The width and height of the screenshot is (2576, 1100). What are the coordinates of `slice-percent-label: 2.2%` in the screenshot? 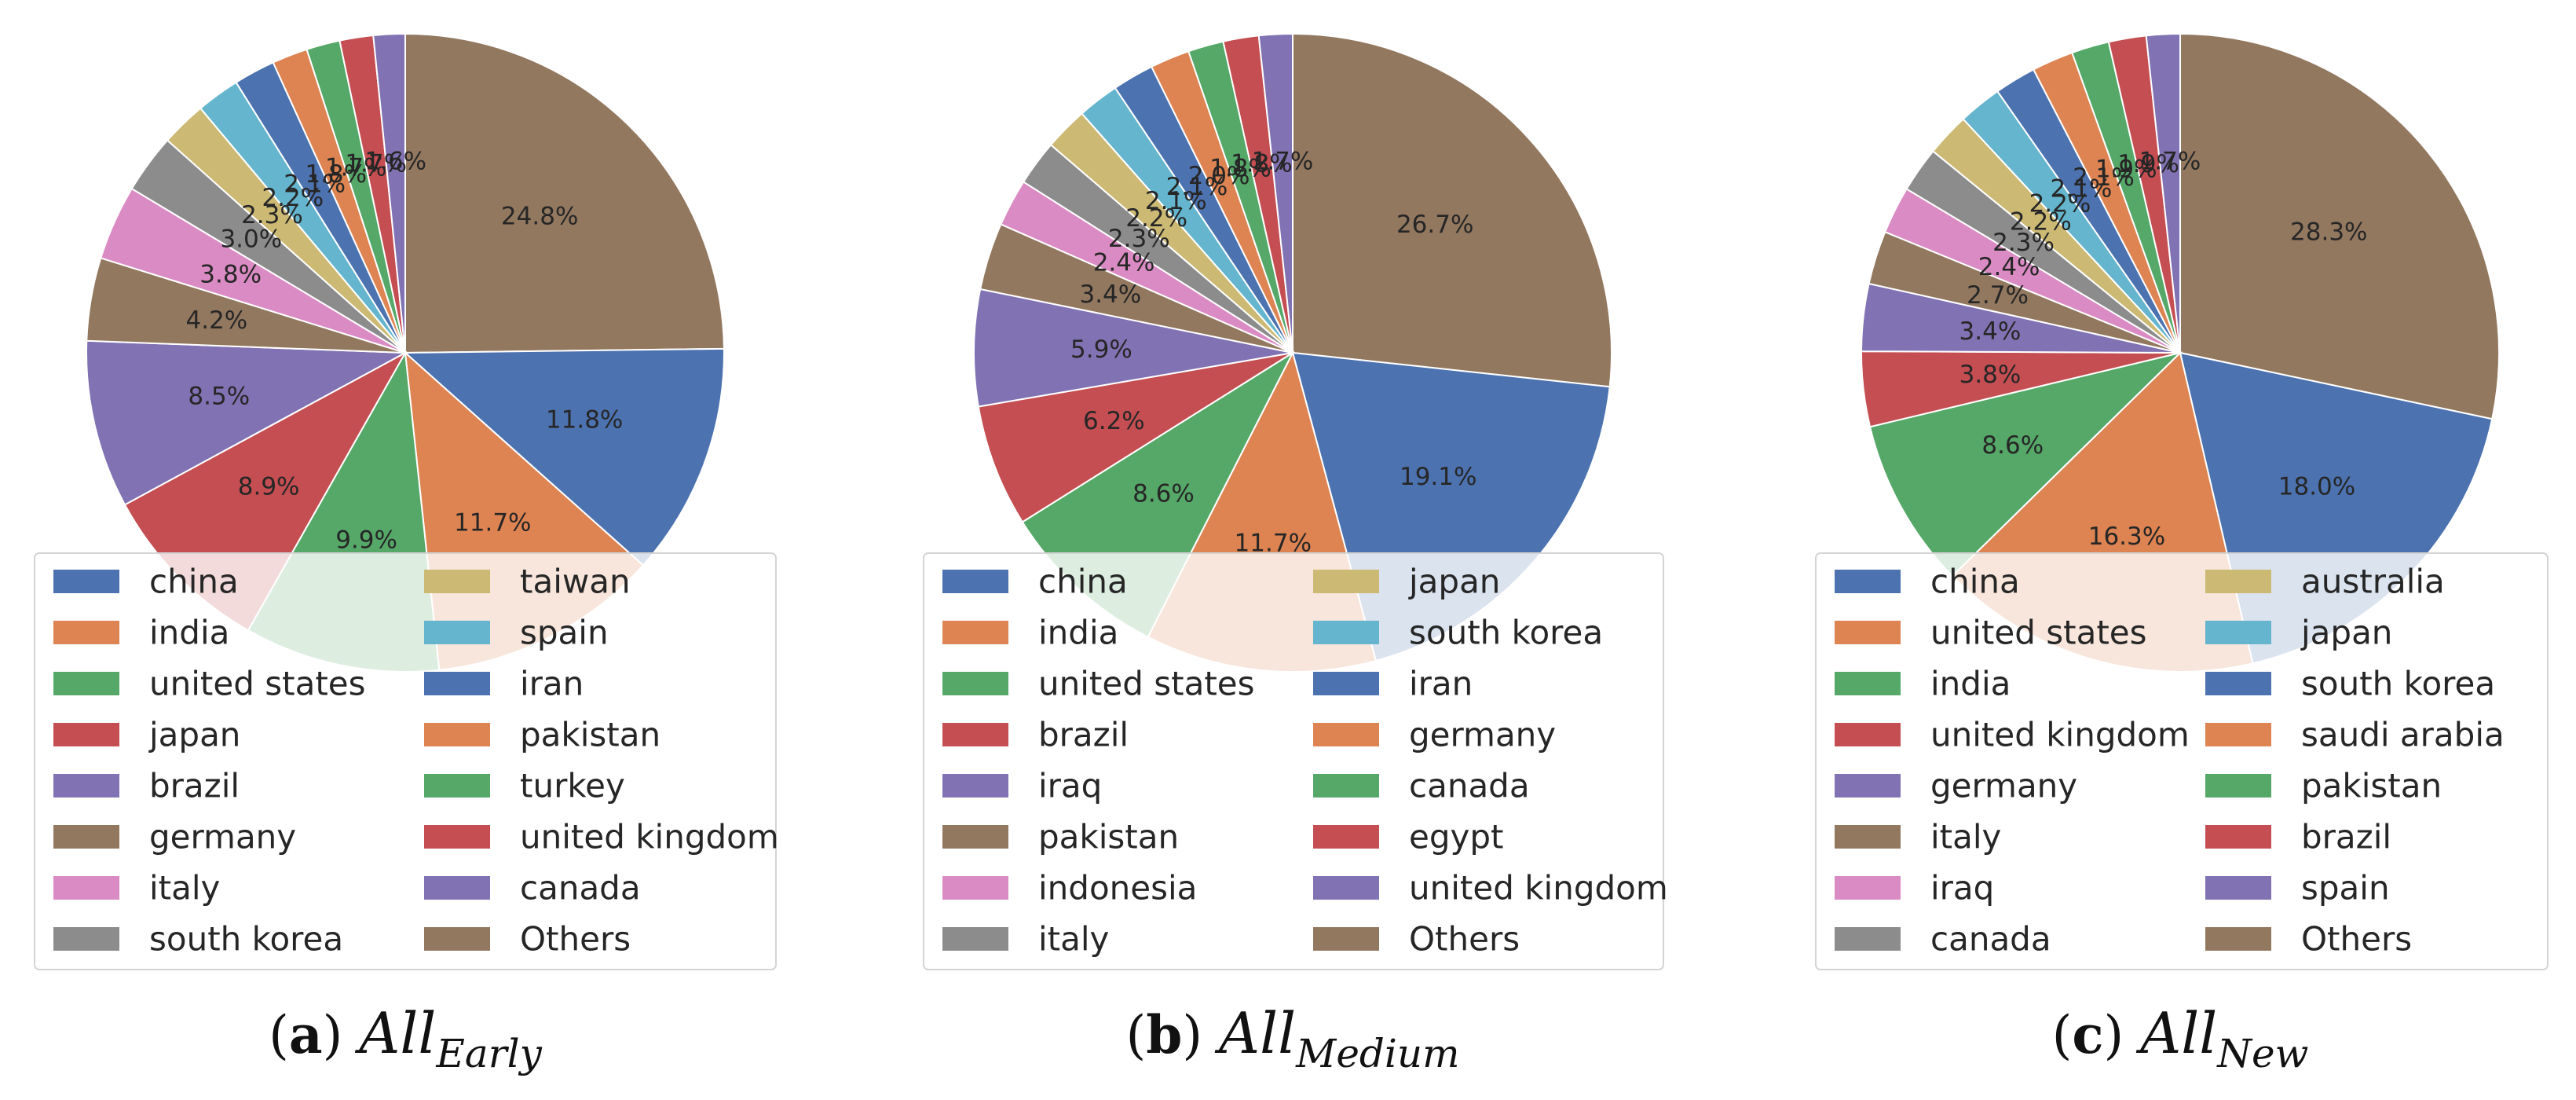 It's located at (1156, 218).